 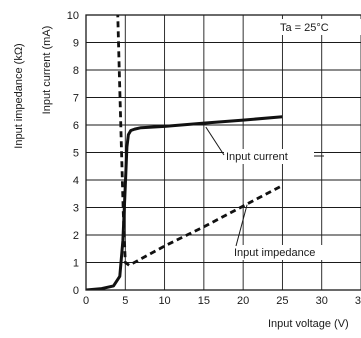 What do you see at coordinates (76, 291) in the screenshot?
I see `y-tick-label-0: 0` at bounding box center [76, 291].